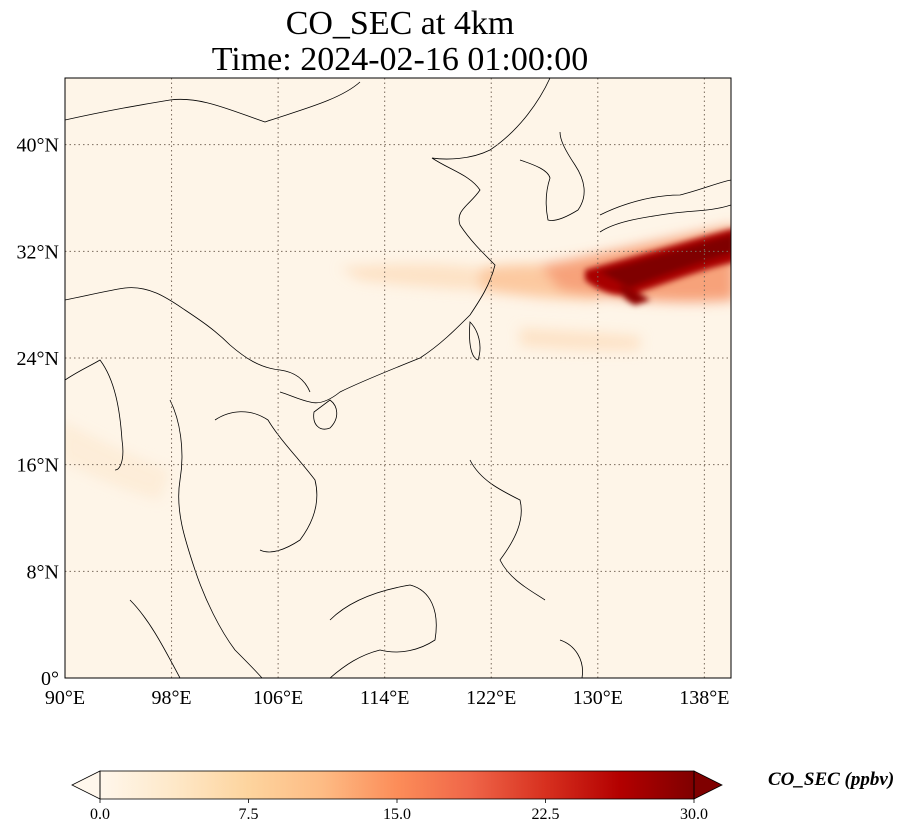 Image resolution: width=916 pixels, height=836 pixels. What do you see at coordinates (38, 412) in the screenshot?
I see `latitude-tick-labels: 0° 8°N 16°N 24°N 32°N 40°N` at bounding box center [38, 412].